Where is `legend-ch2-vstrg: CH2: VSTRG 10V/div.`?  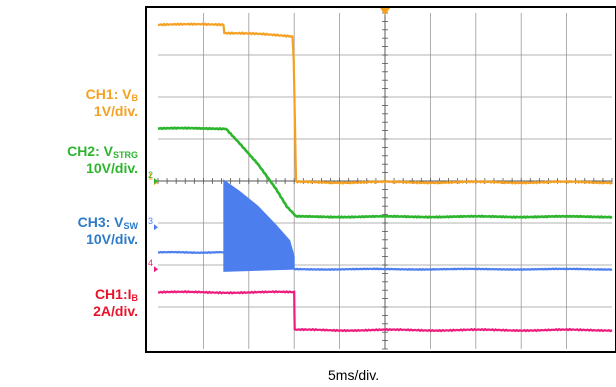 legend-ch2-vstrg: CH2: VSTRG 10V/div. is located at coordinates (102, 159).